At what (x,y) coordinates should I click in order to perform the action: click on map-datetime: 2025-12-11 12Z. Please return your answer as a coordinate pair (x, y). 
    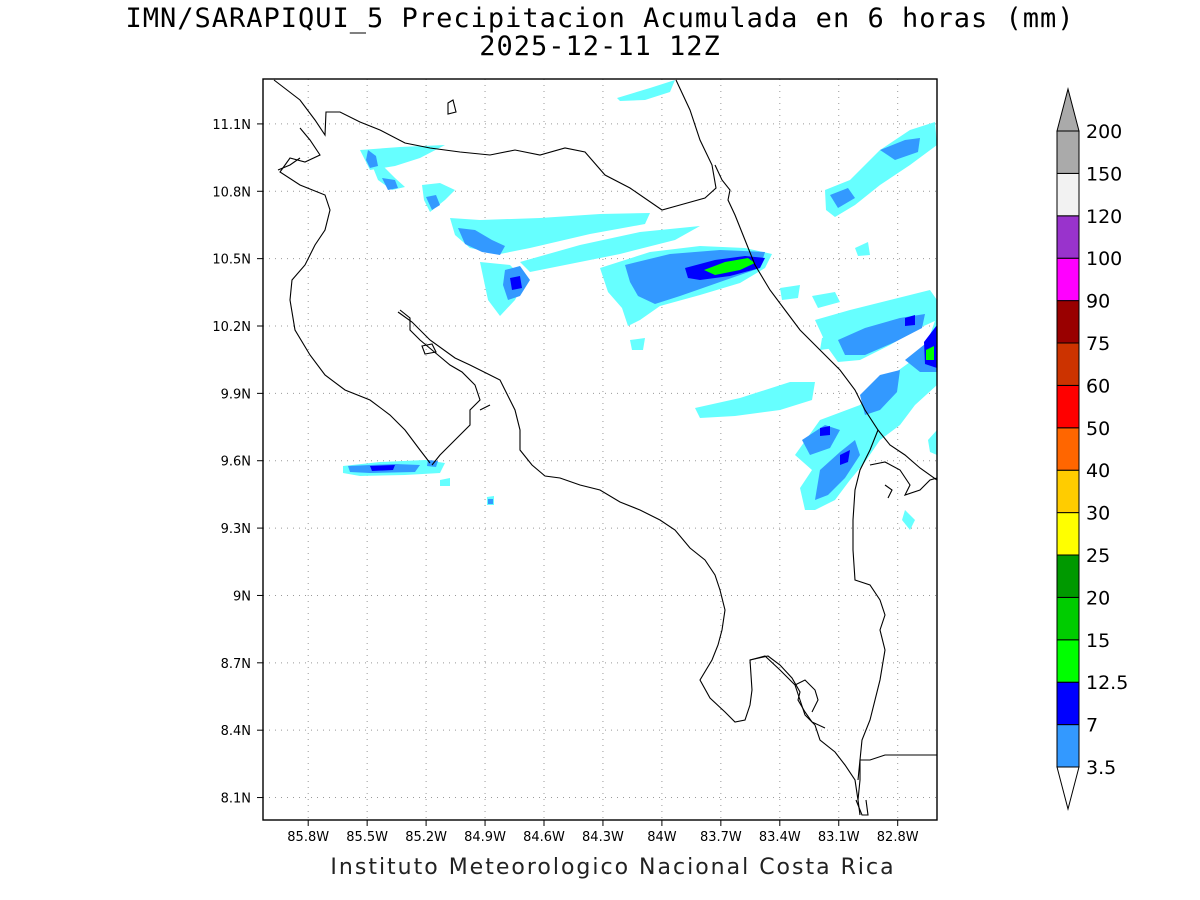
    Looking at the image, I should click on (600, 46).